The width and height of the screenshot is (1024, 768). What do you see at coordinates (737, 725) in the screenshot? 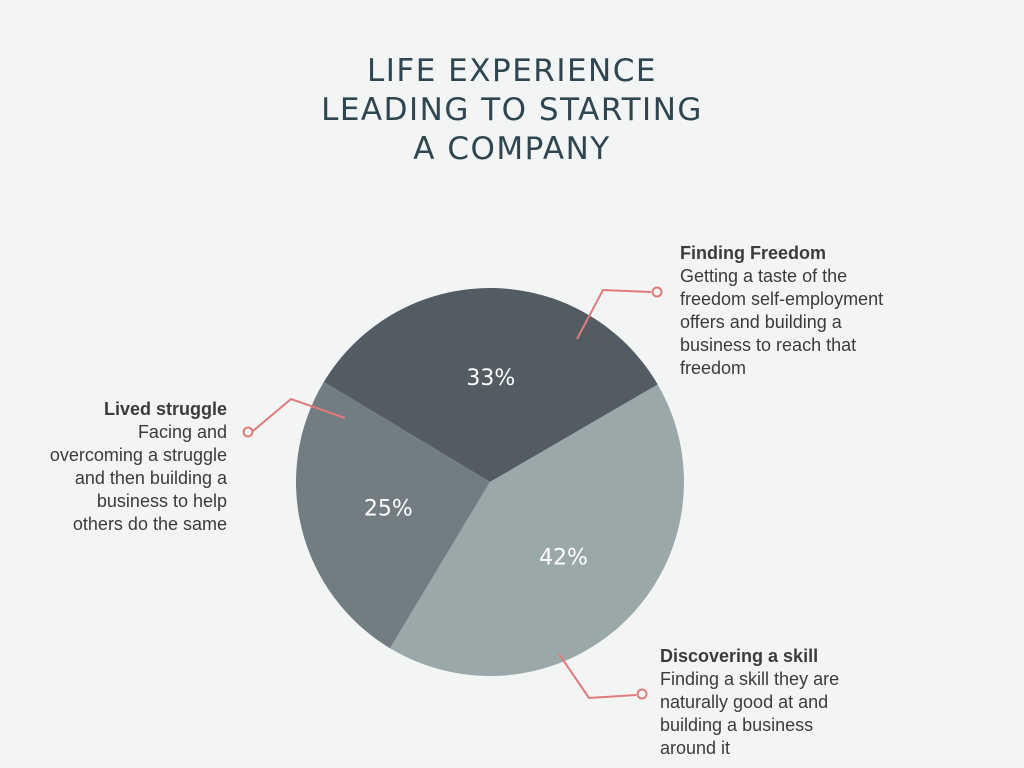
I see `annotation-line: building a business` at bounding box center [737, 725].